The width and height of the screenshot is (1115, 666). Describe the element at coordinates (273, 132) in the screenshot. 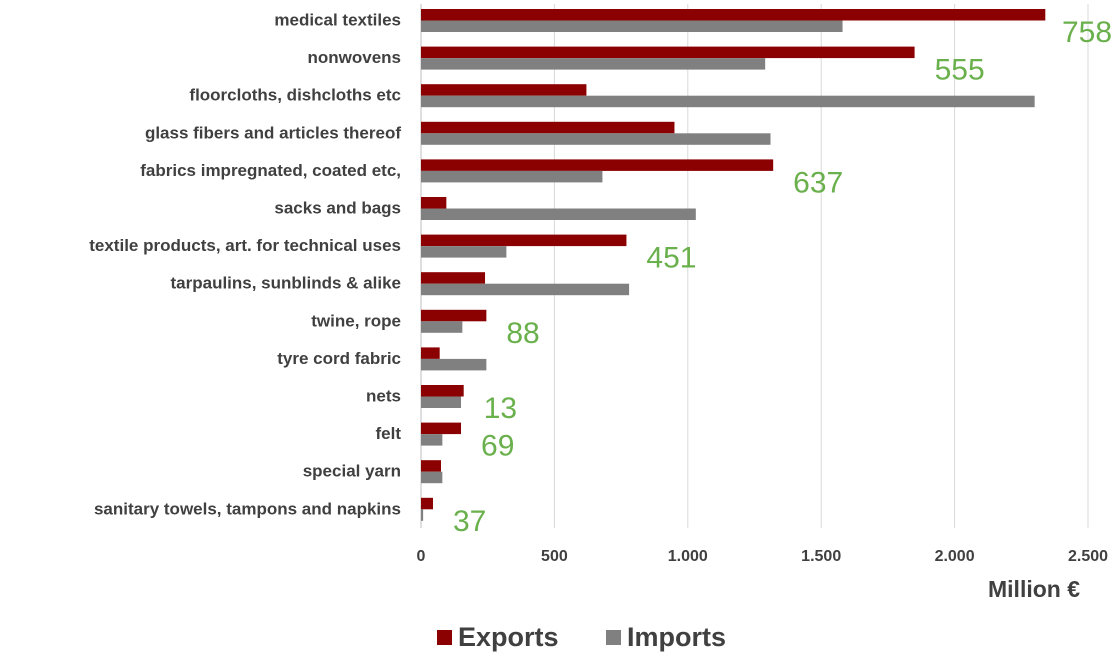

I see `category-label: glass fibers and articles thereof` at that location.